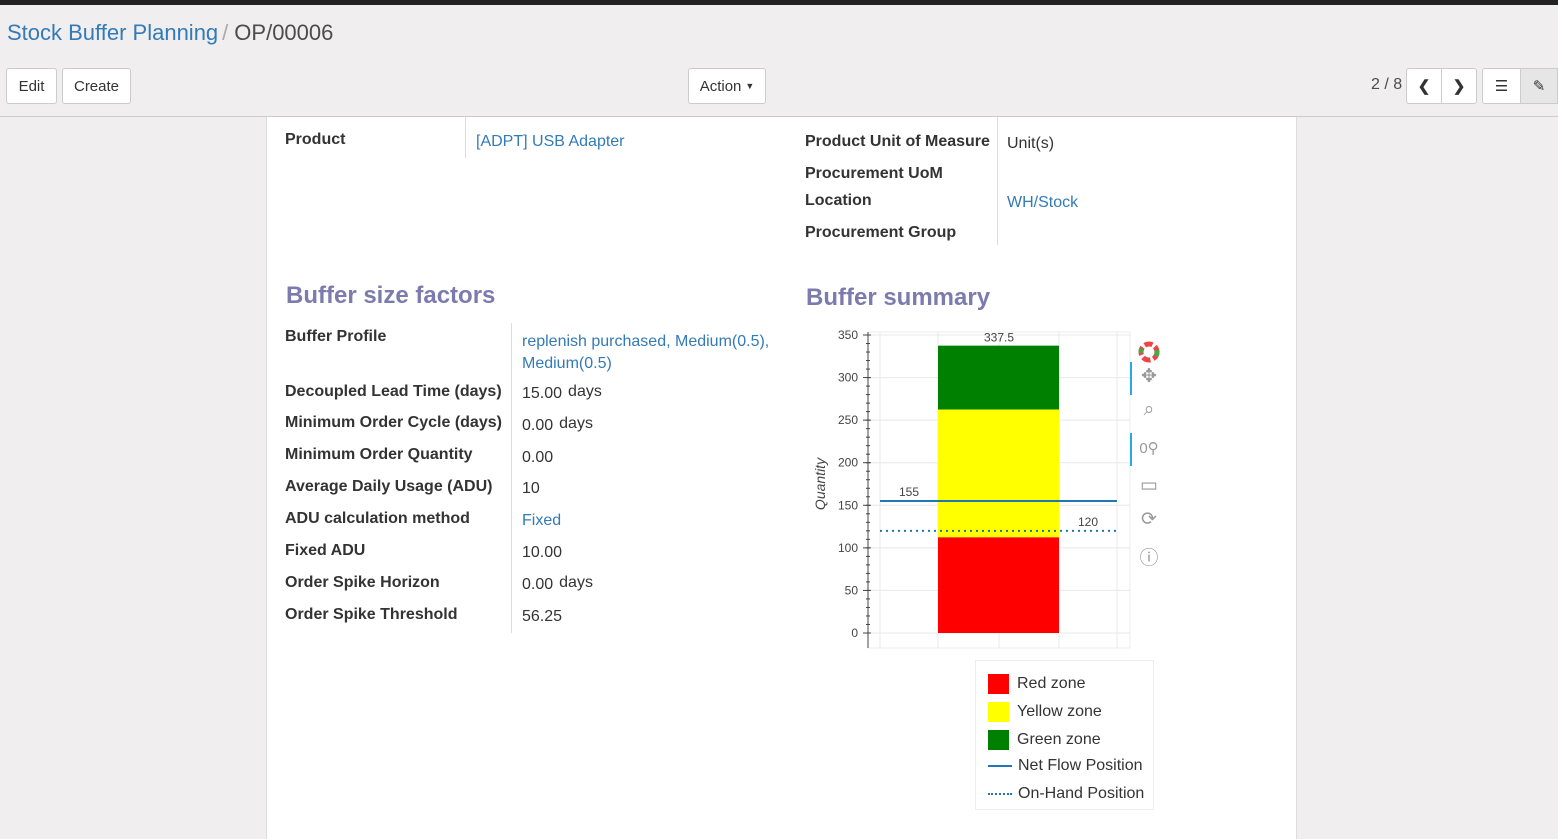 This screenshot has width=1558, height=839. I want to click on list-icon: ☰, so click(1501, 86).